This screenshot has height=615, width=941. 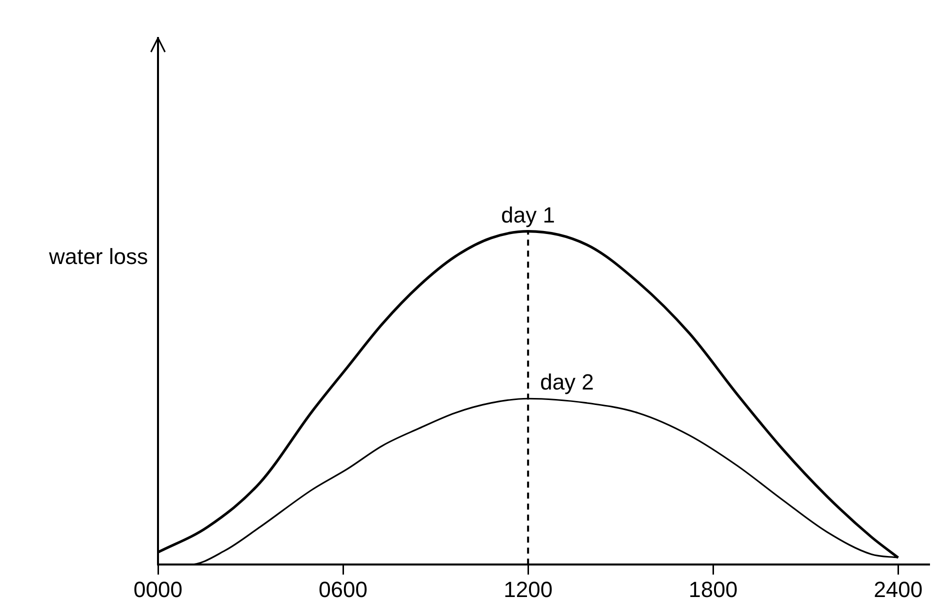 I want to click on x-tick-label: 0600, so click(x=343, y=589).